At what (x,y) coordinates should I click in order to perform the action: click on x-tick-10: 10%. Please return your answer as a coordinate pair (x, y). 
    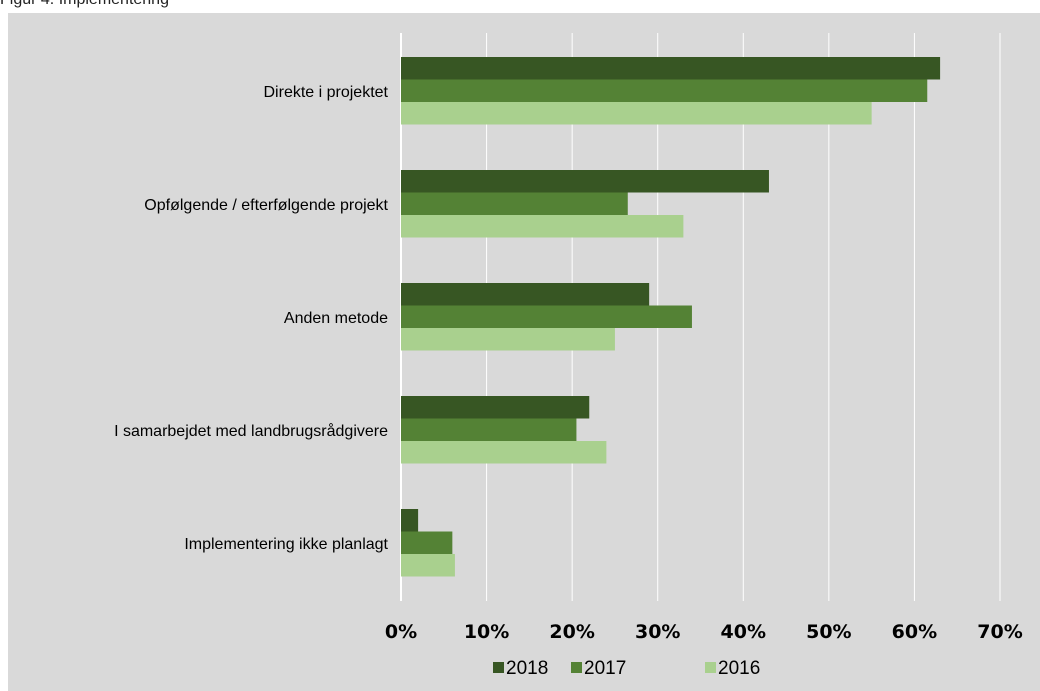
    Looking at the image, I should click on (486, 632).